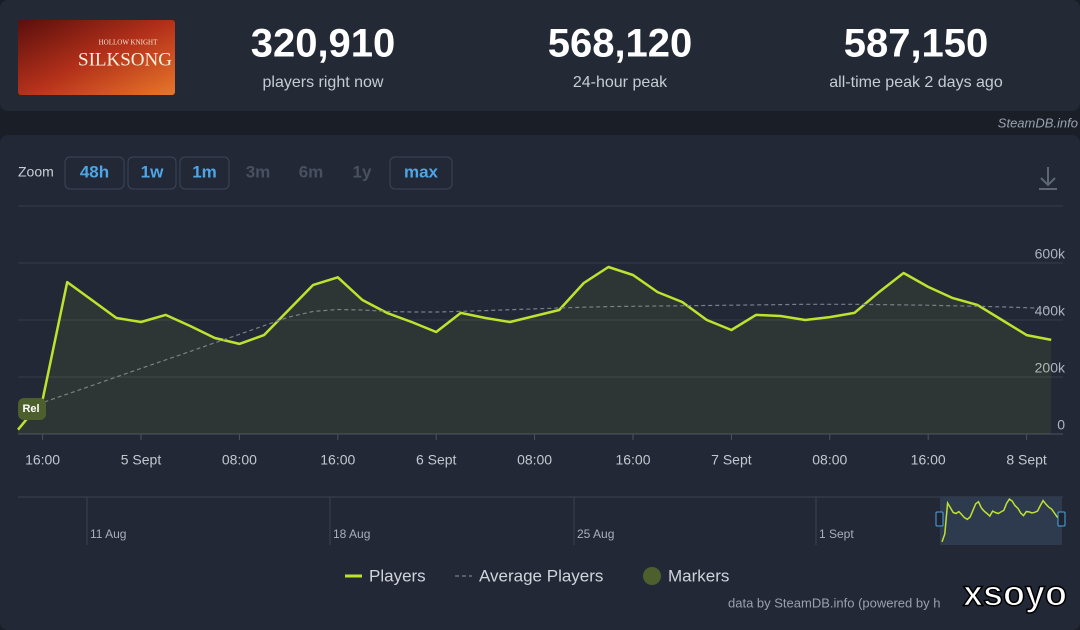  What do you see at coordinates (620, 44) in the screenshot?
I see `stat-value: 568,120` at bounding box center [620, 44].